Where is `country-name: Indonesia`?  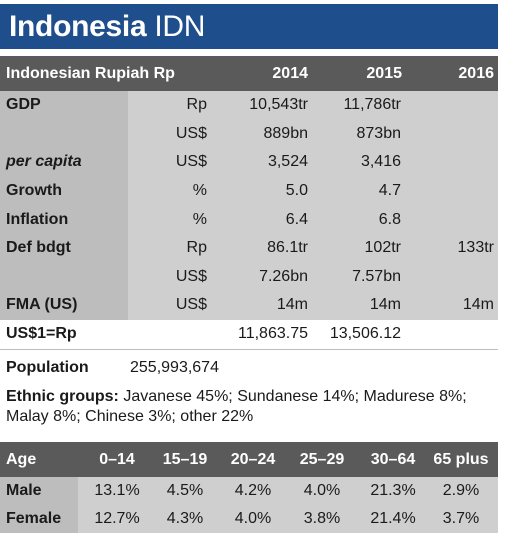 country-name: Indonesia is located at coordinates (78, 26).